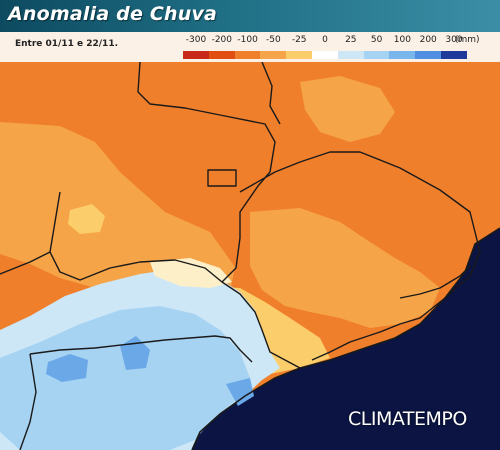  What do you see at coordinates (222, 178) in the screenshot?
I see `border-df` at bounding box center [222, 178].